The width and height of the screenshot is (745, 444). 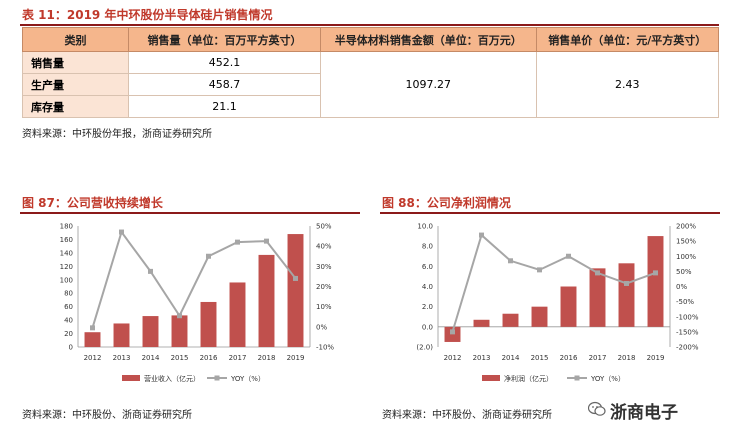 What do you see at coordinates (428, 39) in the screenshot?
I see `header-sales-amount: 半导体材料销售金额（单位：百万元）` at bounding box center [428, 39].